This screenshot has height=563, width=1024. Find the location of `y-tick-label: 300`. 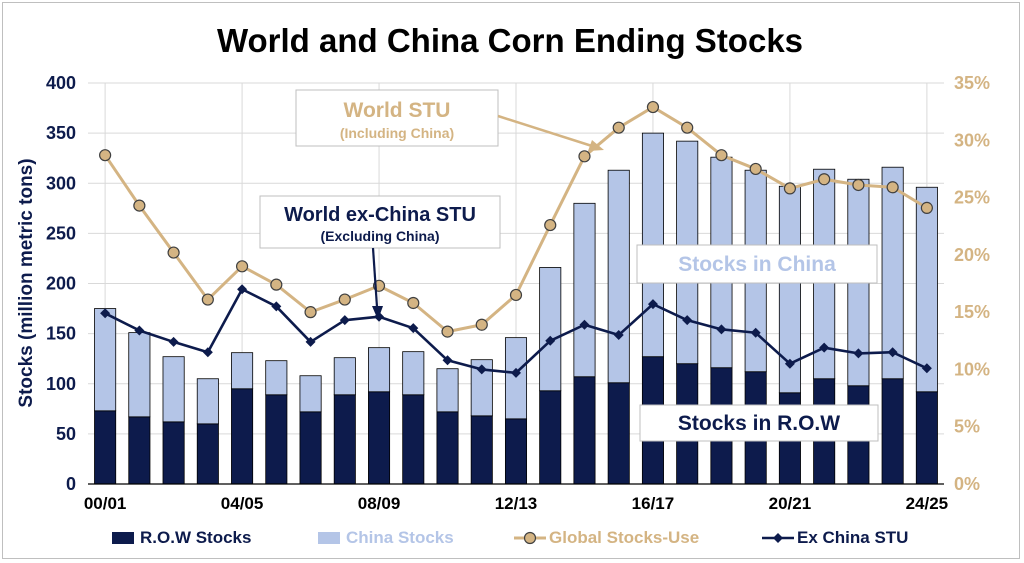

y-tick-label: 300 is located at coordinates (61, 183).